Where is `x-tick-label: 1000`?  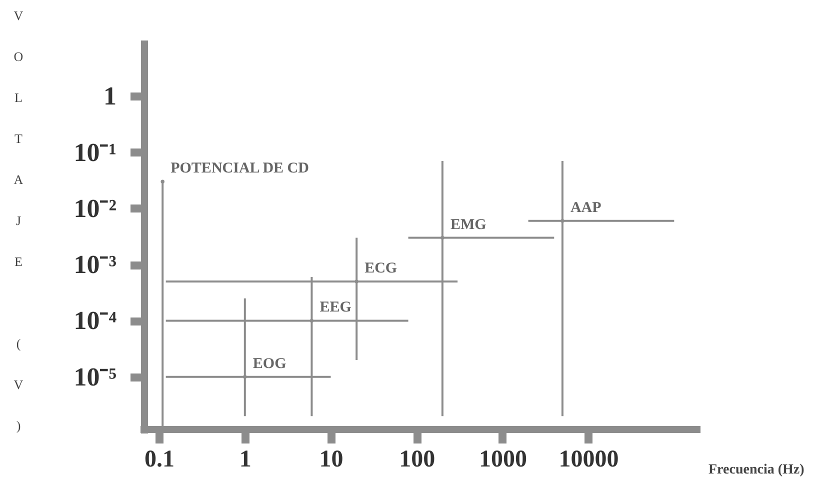 x-tick-label: 1000 is located at coordinates (502, 459).